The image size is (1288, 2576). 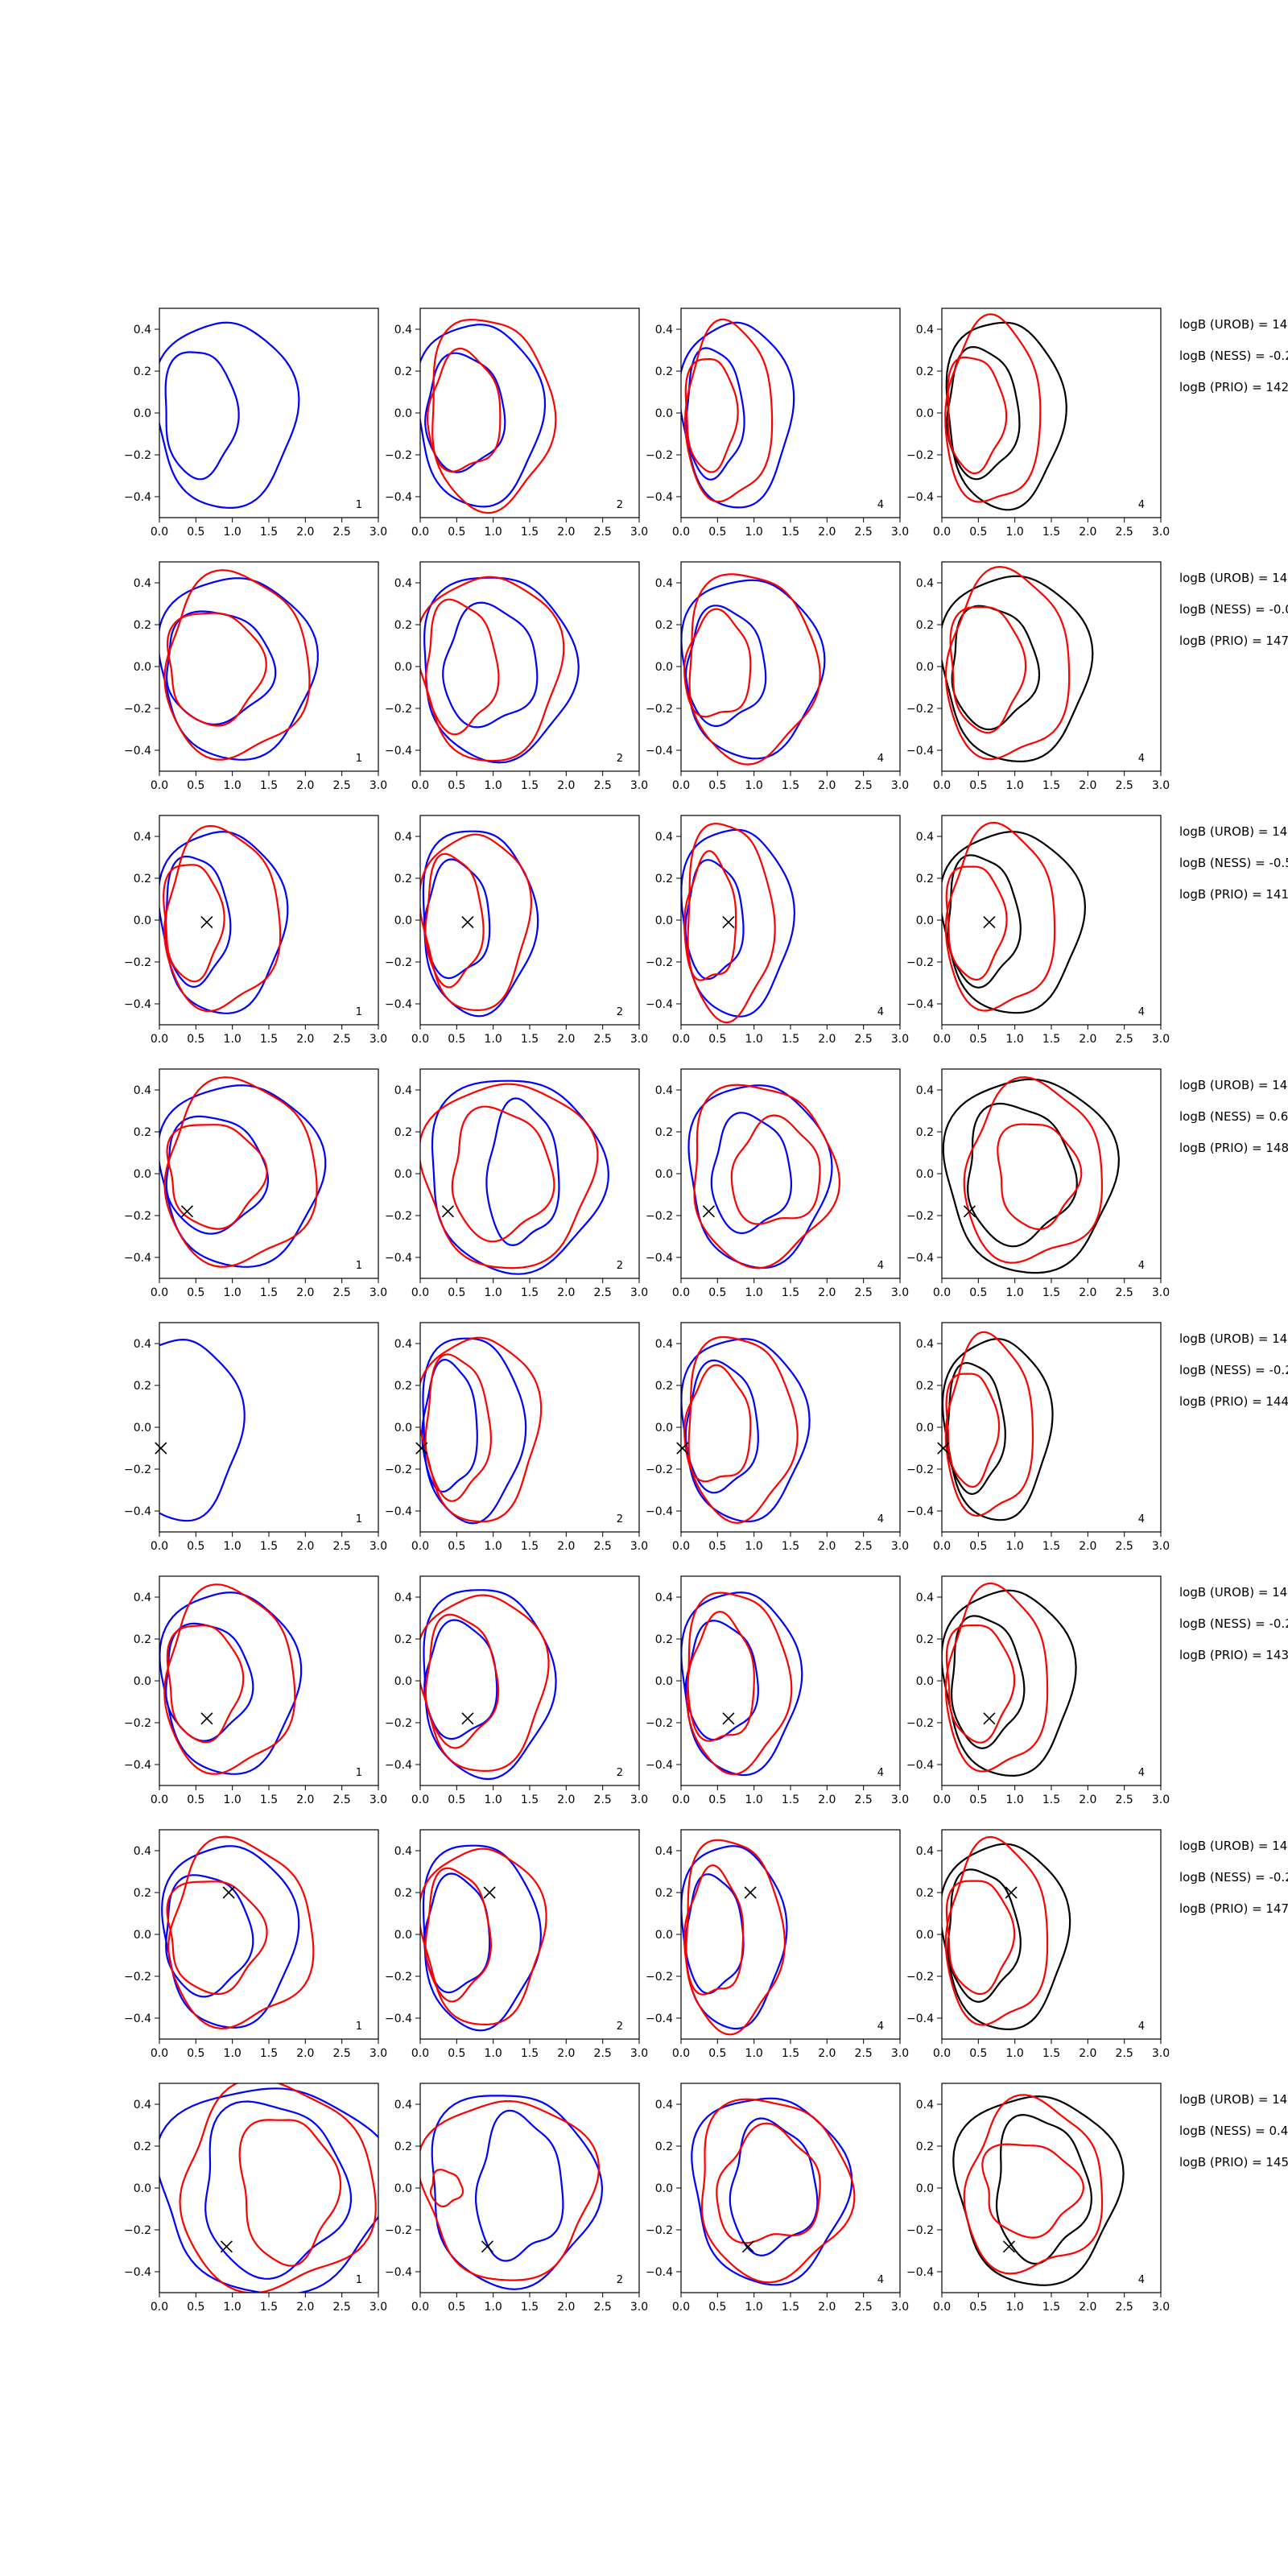 I want to click on panel: 0.0 0.5 1.0 1.5 2.0 2.5 3.0 0.4 0.2 0.0 −0.2 −0.4 1, so click(x=255, y=1690).